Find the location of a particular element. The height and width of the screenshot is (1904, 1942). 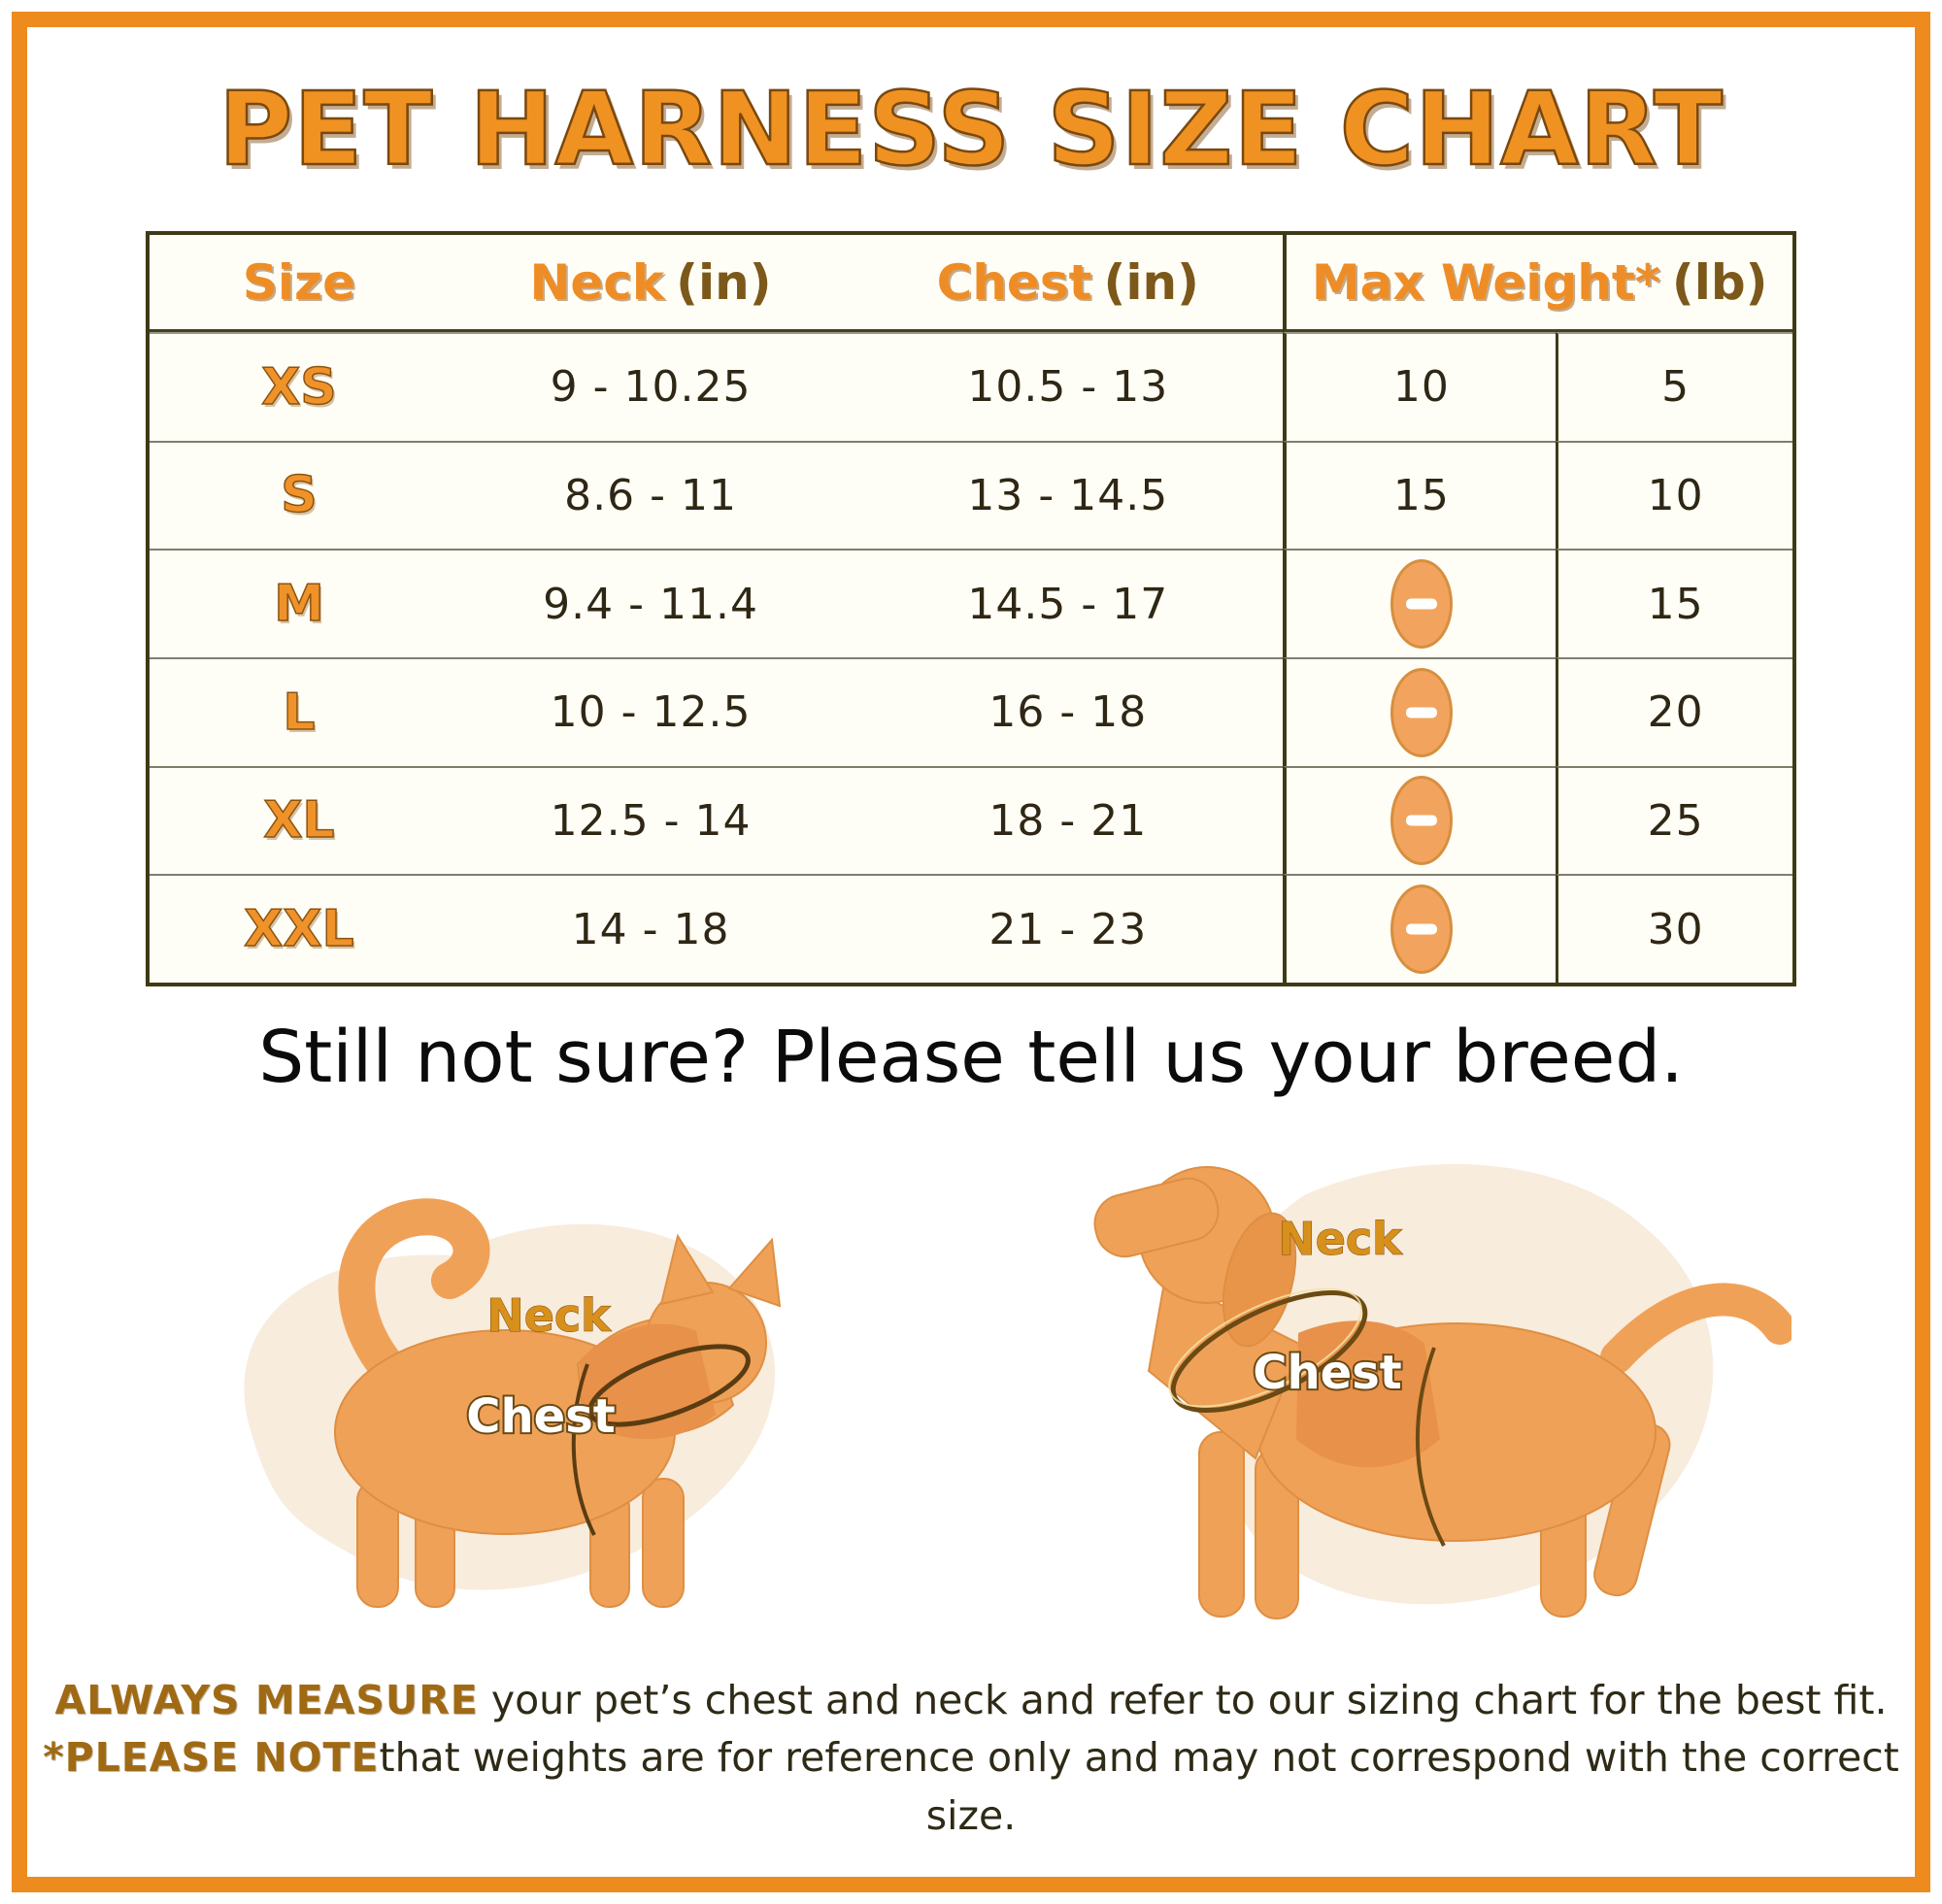

cell-s-chest: 13 - 14.5 is located at coordinates (1068, 495).